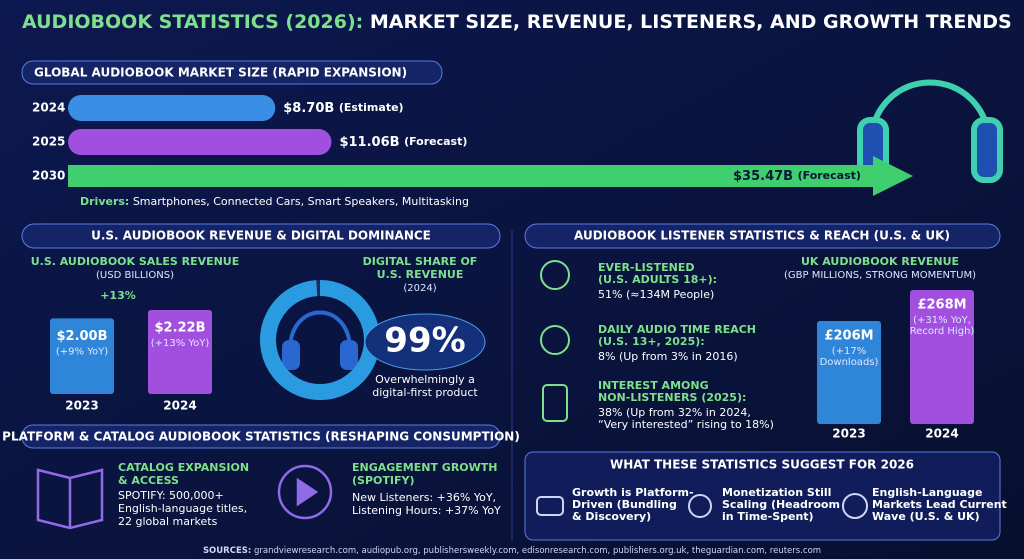 Image resolution: width=1024 pixels, height=559 pixels. Describe the element at coordinates (383, 480) in the screenshot. I see `block-title: (SPOTIFY)` at that location.